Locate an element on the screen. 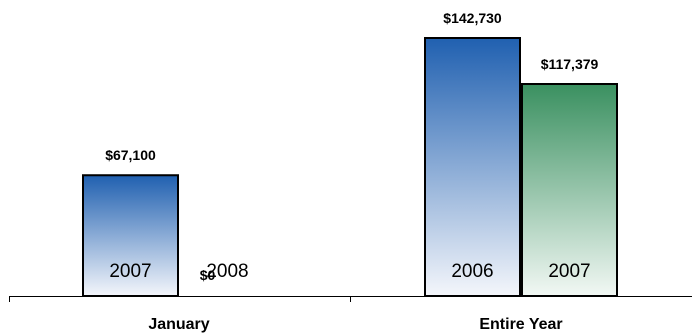  bar-value-label: $142,730 is located at coordinates (472, 18).